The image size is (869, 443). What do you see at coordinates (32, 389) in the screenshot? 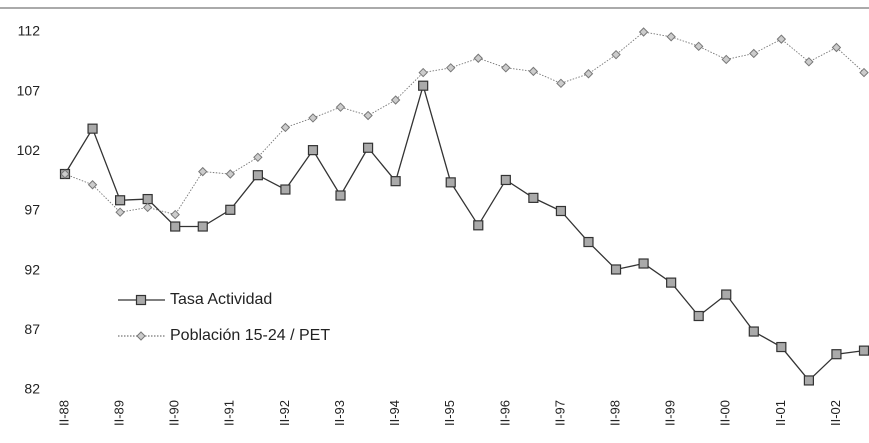
I see `y-tick-label: 82` at bounding box center [32, 389].